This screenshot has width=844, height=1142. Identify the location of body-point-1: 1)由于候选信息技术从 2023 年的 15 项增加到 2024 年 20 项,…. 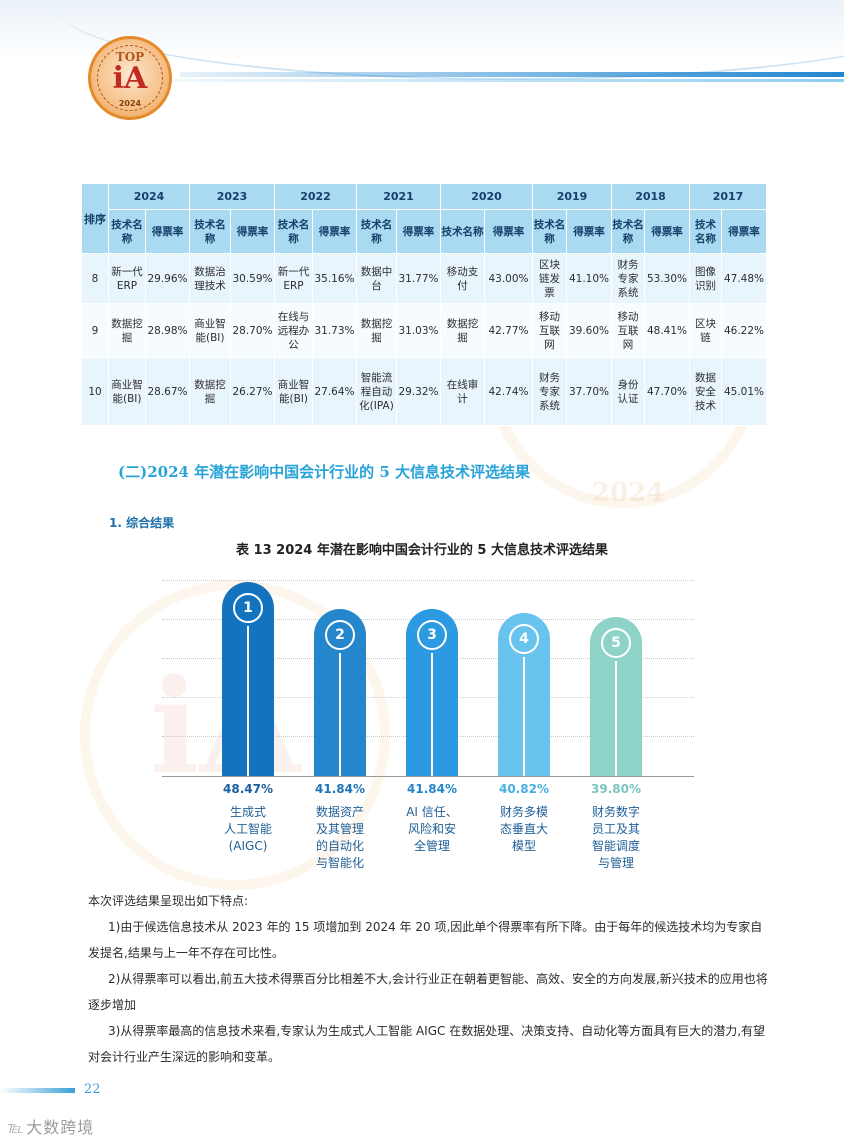
(425, 940).